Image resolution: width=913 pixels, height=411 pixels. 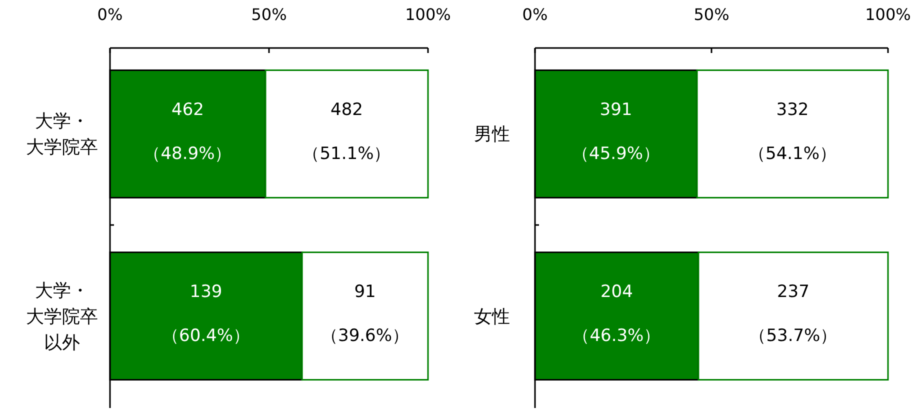 I want to click on y-tick-label: 大学・大学院卒以外, so click(x=62, y=317).